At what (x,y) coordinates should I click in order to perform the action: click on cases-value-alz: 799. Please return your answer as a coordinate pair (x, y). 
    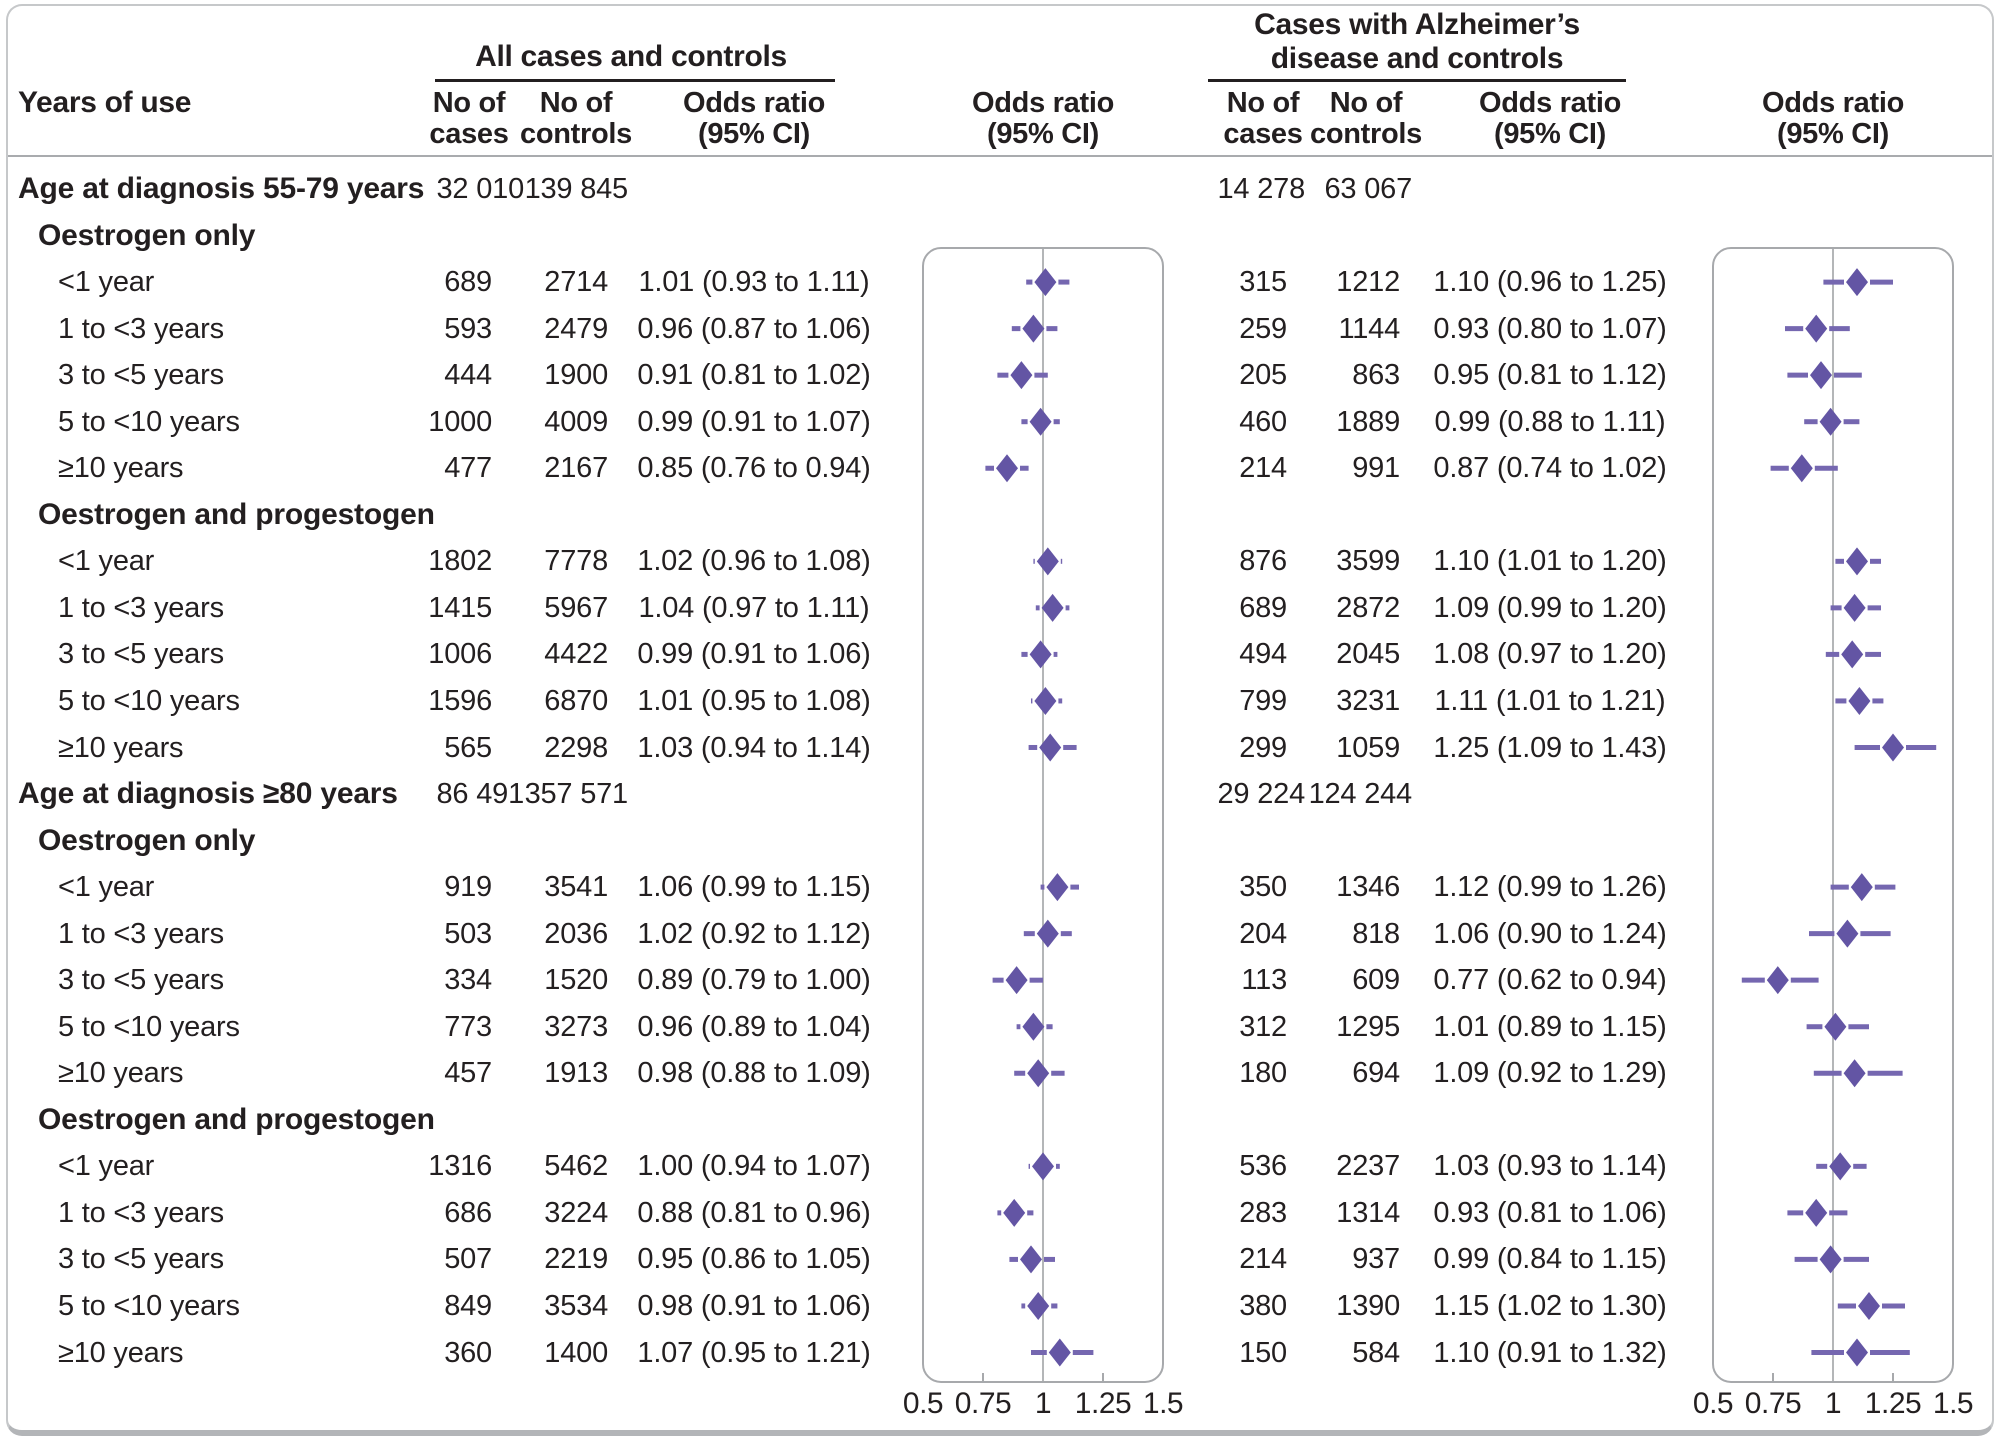
    Looking at the image, I should click on (1263, 700).